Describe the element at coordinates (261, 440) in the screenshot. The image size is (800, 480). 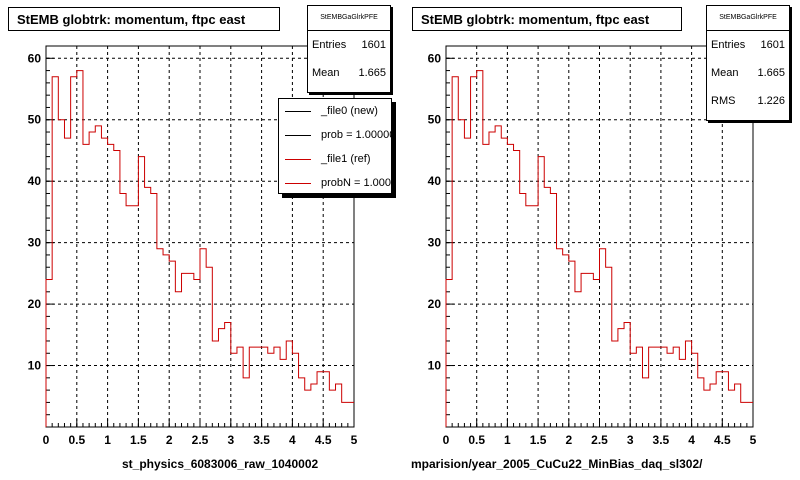
I see `p0-x-tick-label: 3.5` at that location.